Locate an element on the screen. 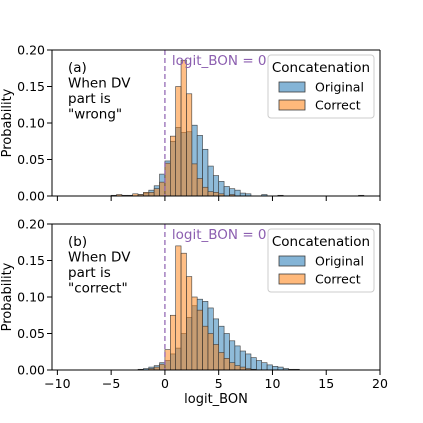 This screenshot has height=423, width=423. x-tick-label: 20 is located at coordinates (380, 383).